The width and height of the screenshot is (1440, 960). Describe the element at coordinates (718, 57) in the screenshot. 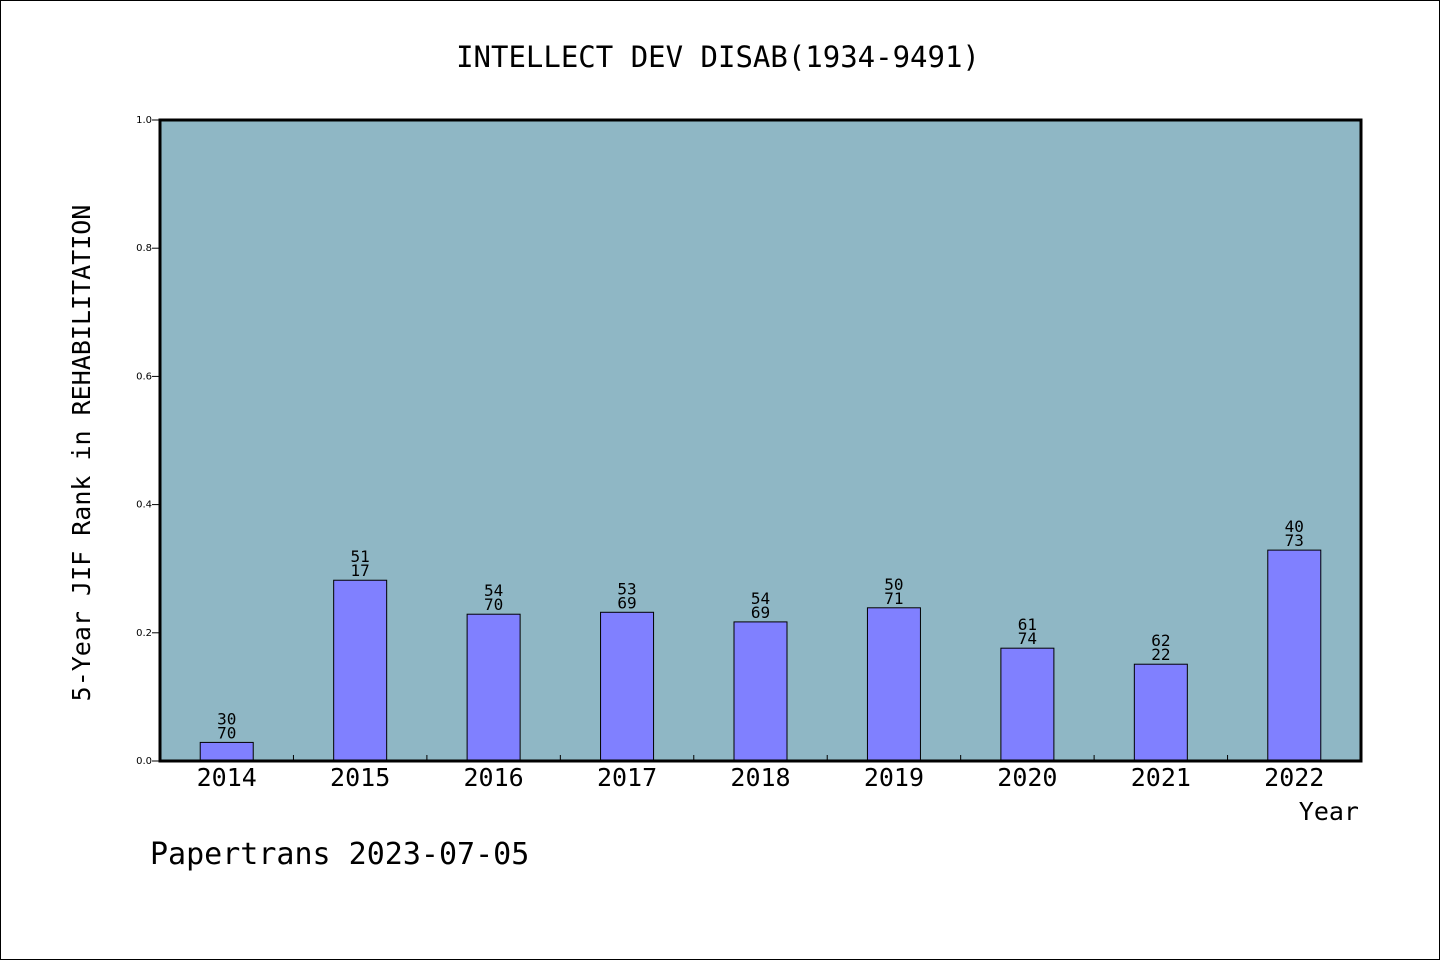

I see `chart-title: INTELLECT DEV DISAB(1934-9491)` at that location.